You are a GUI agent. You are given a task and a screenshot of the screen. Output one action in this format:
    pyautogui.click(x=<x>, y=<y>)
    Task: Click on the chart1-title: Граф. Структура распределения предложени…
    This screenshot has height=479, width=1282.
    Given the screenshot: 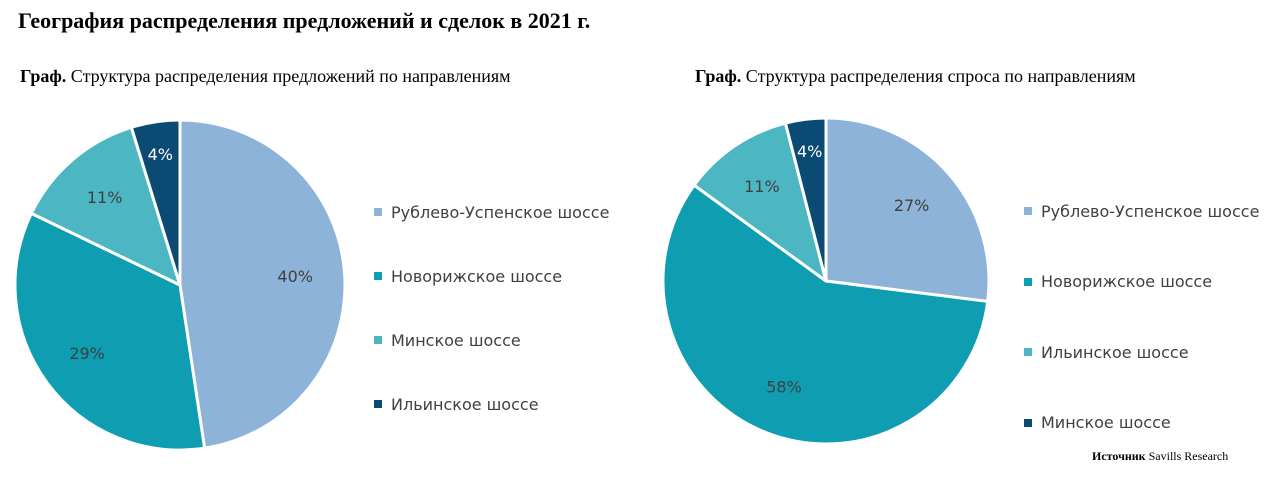 What is the action you would take?
    pyautogui.click(x=265, y=76)
    